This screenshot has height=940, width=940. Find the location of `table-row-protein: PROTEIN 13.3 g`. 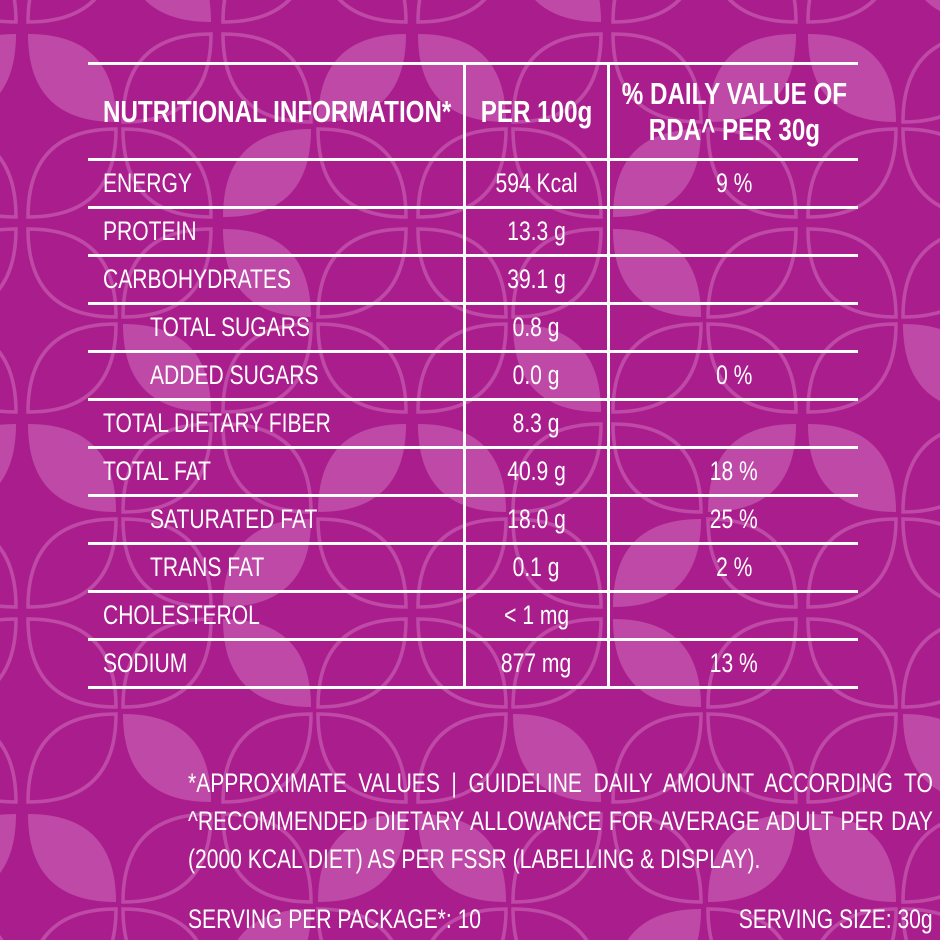

table-row-protein: PROTEIN 13.3 g is located at coordinates (473, 233).